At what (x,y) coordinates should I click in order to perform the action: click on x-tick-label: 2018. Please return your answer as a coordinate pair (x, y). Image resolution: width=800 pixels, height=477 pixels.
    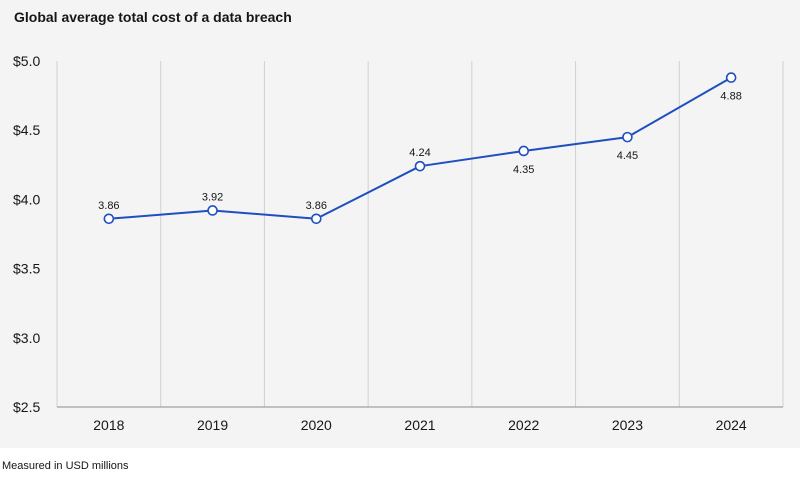
    Looking at the image, I should click on (108, 425).